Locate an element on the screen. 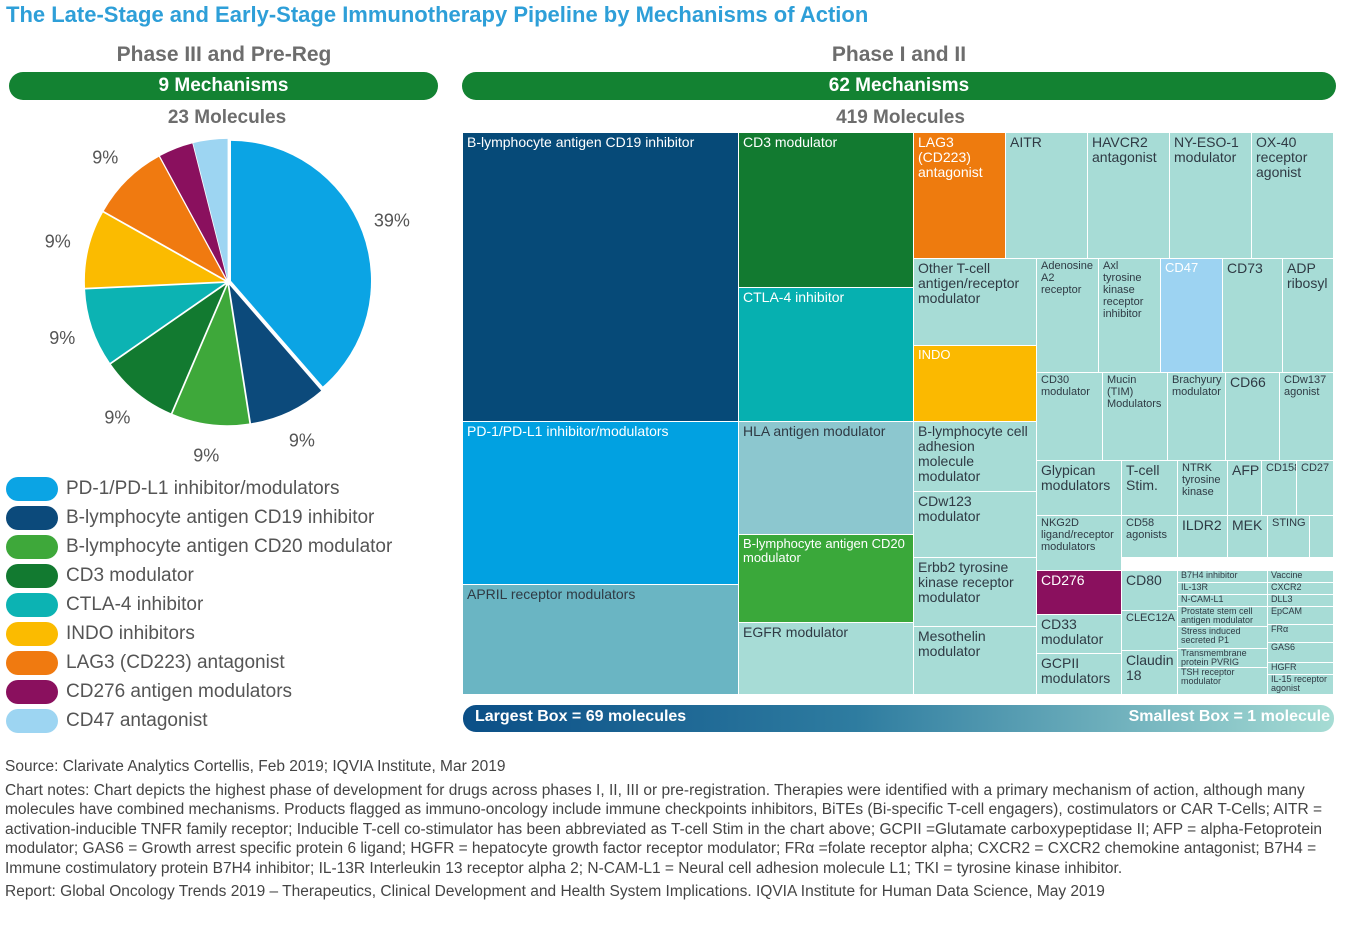  scale-largest-label: Largest Box = 69 molecules is located at coordinates (581, 716).